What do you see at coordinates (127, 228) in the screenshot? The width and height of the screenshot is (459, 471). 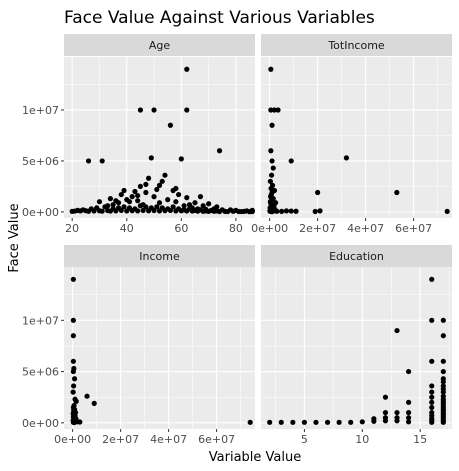 I see `x-tick-label: 40` at bounding box center [127, 228].